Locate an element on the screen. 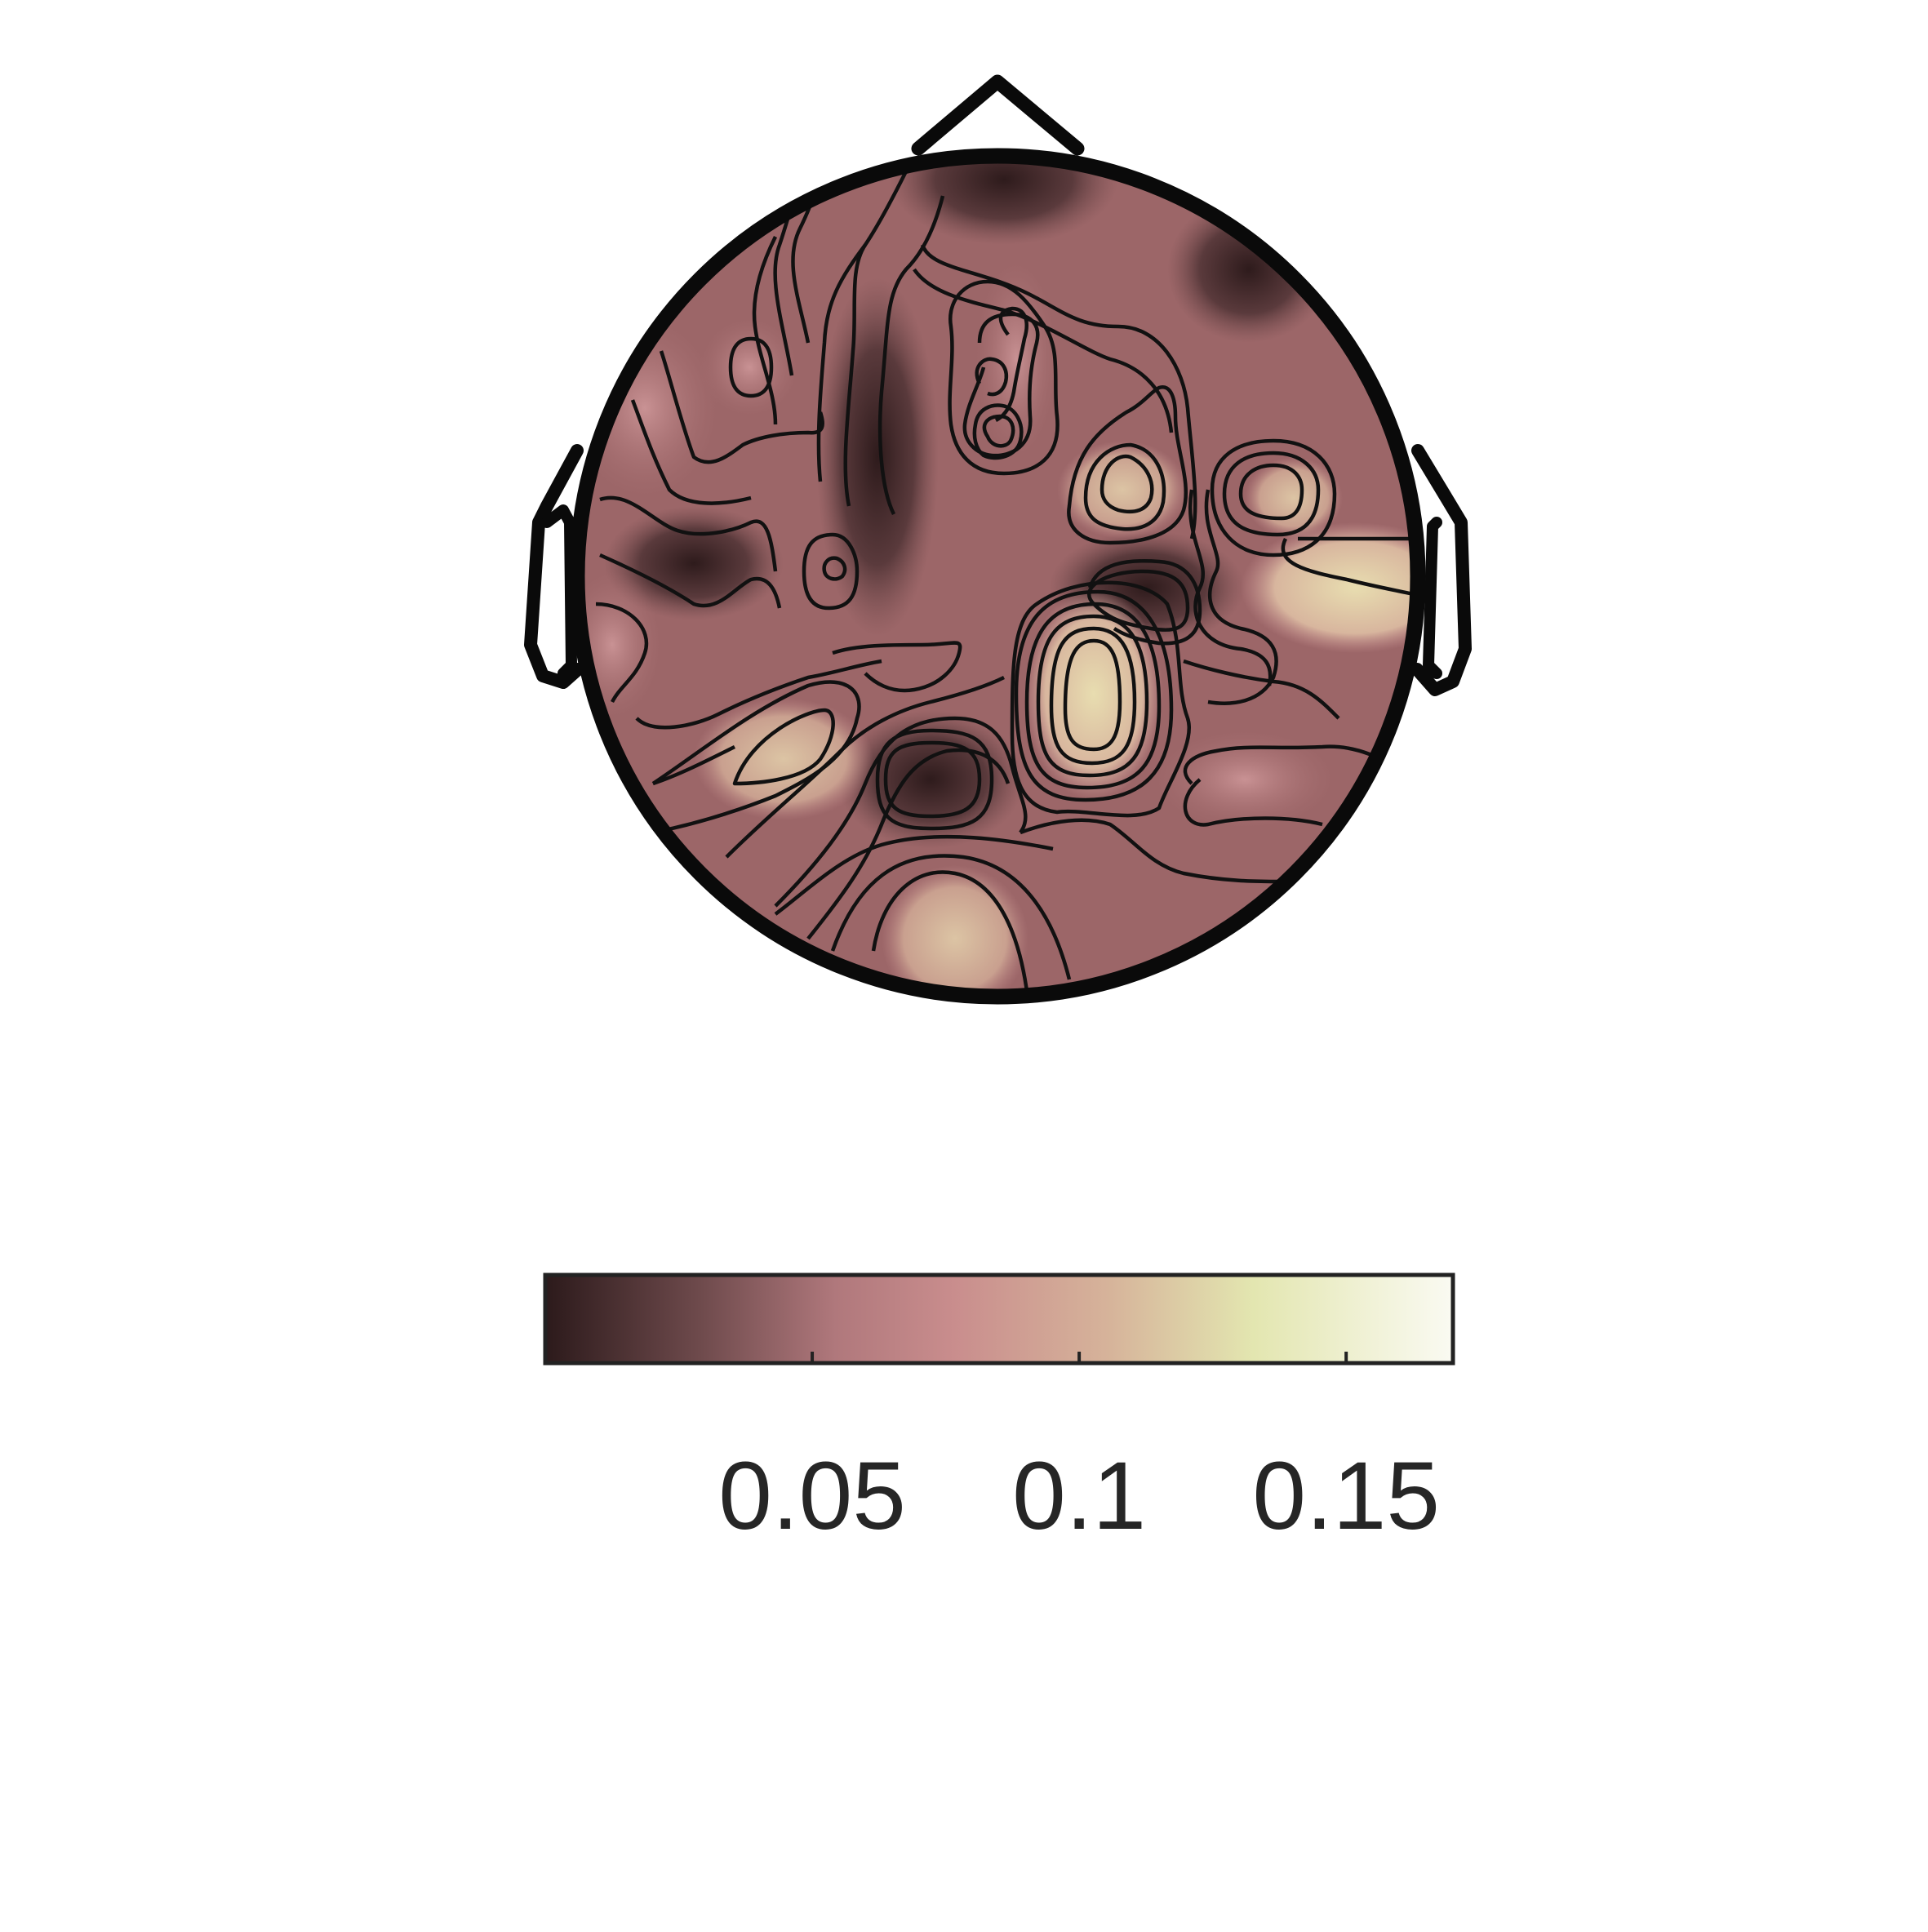 The image size is (1928, 1932). colorbar-tick-label: 0.1 is located at coordinates (1079, 1496).